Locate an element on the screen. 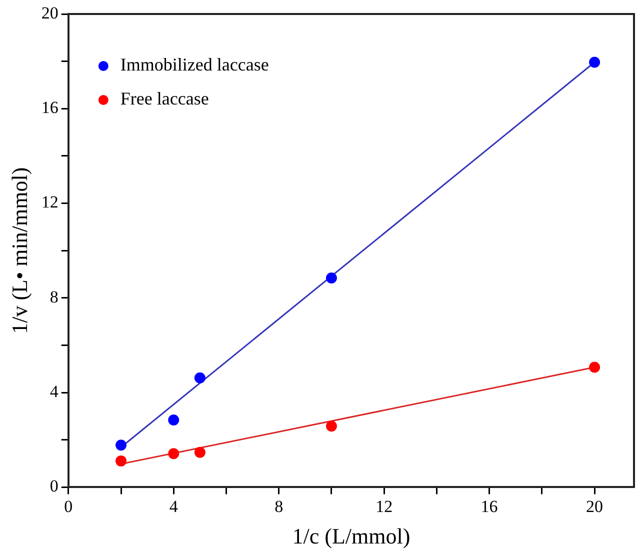  y-tick-label: 4 is located at coordinates (54, 392).